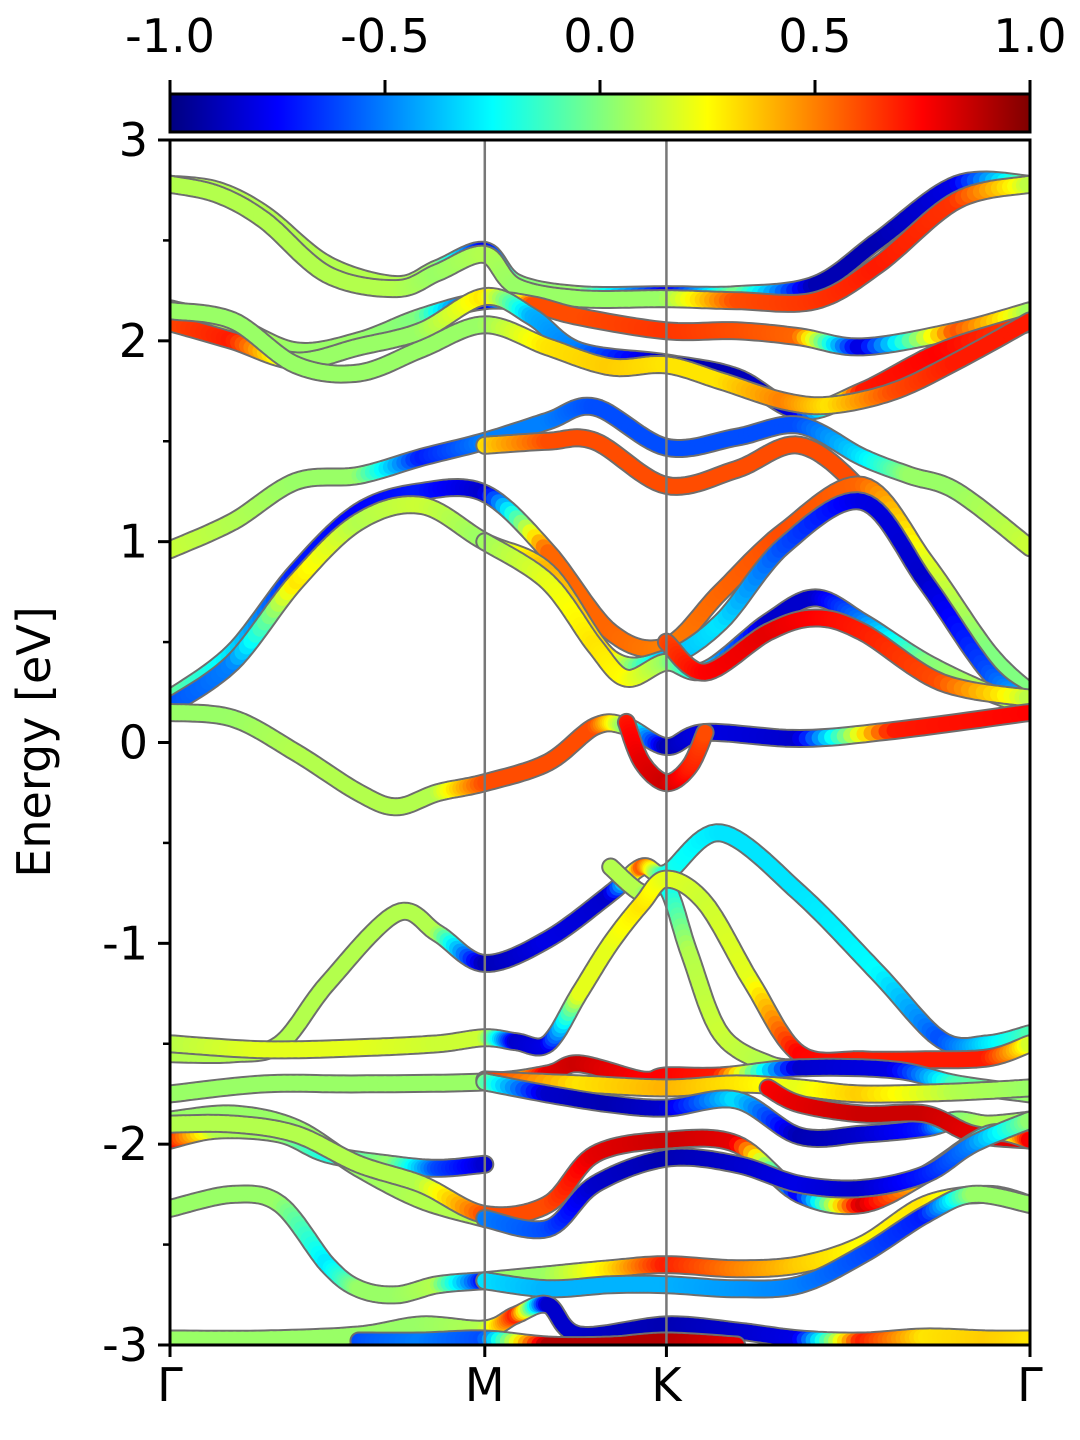 This screenshot has width=1080, height=1440. I want to click on y-tick-label: 2, so click(133, 341).